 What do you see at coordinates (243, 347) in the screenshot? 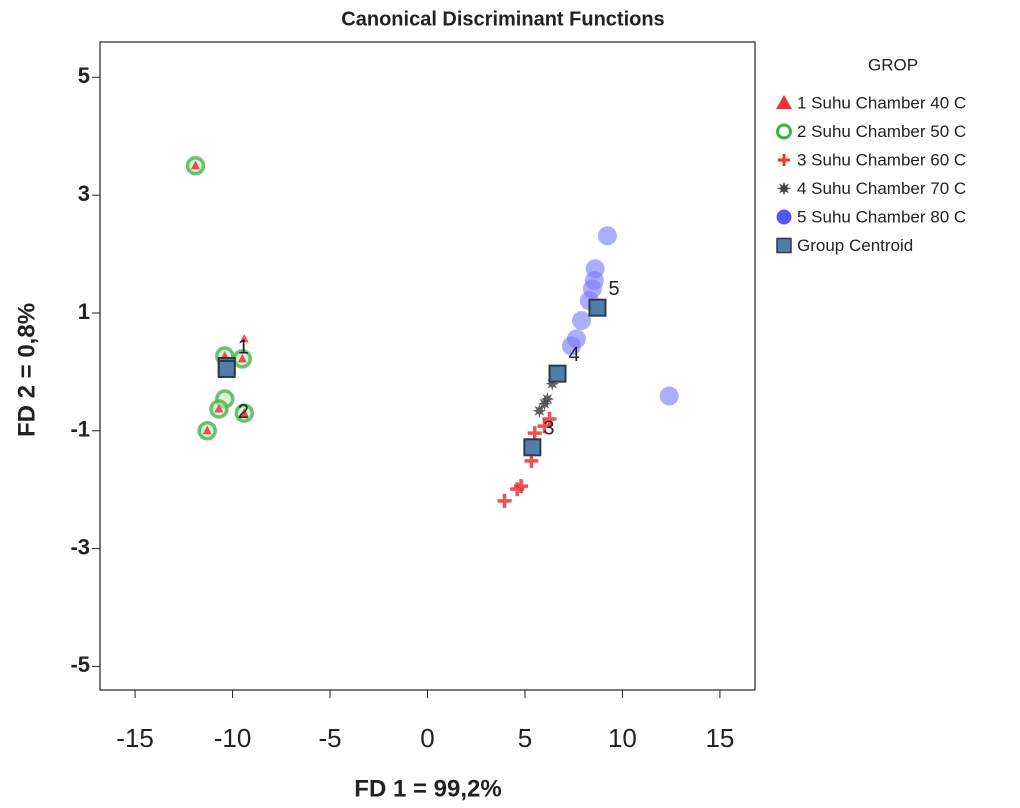
I see `centroid-label: 1` at bounding box center [243, 347].